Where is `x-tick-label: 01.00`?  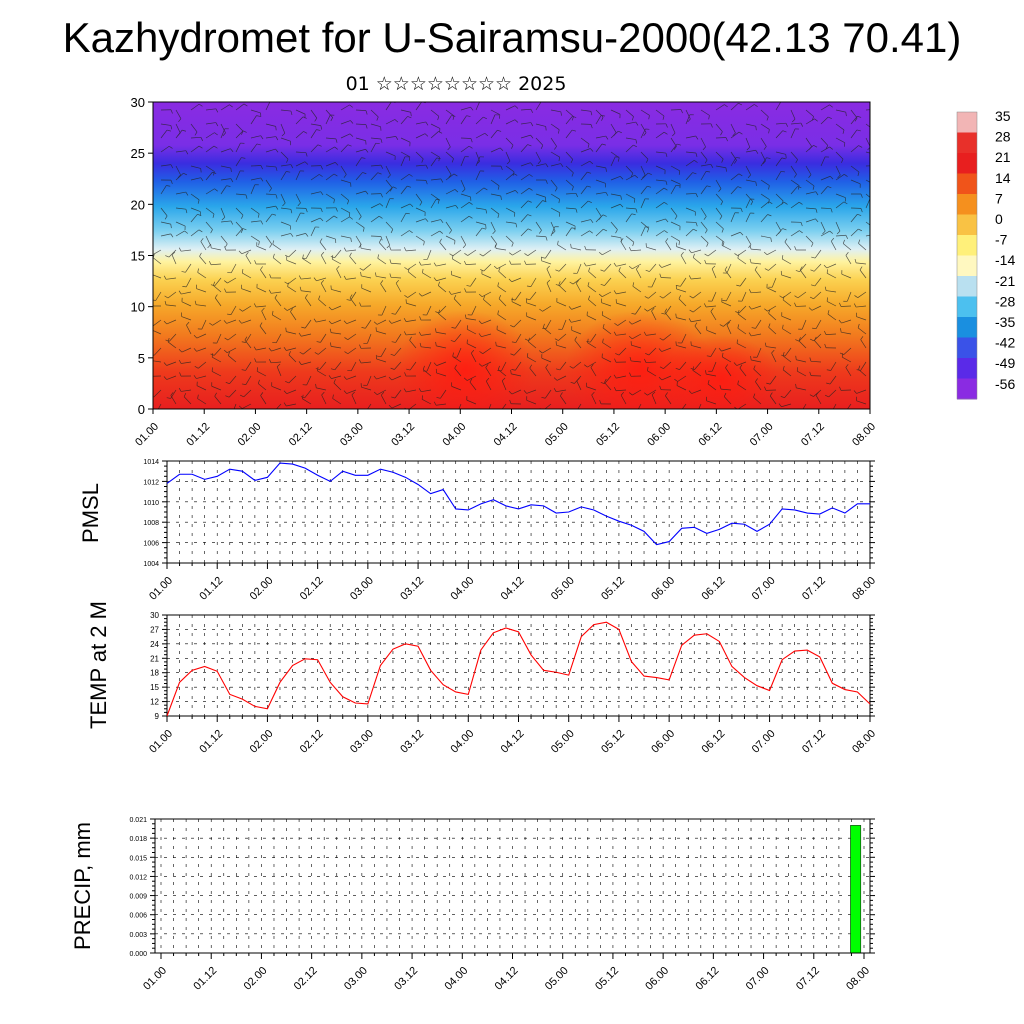 x-tick-label: 01.00 is located at coordinates (155, 979).